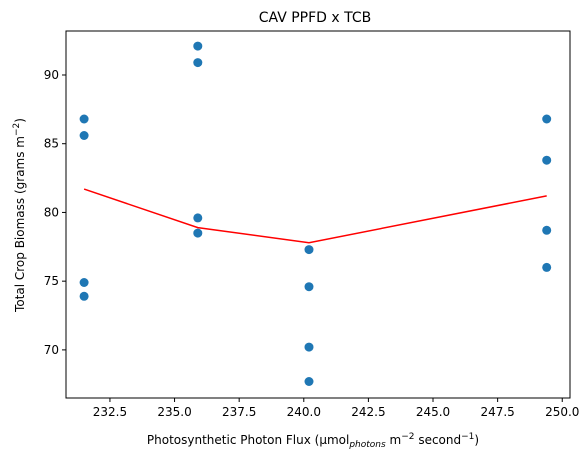 The width and height of the screenshot is (582, 462). What do you see at coordinates (174, 412) in the screenshot?
I see `x-tick-label: 235.0` at bounding box center [174, 412].